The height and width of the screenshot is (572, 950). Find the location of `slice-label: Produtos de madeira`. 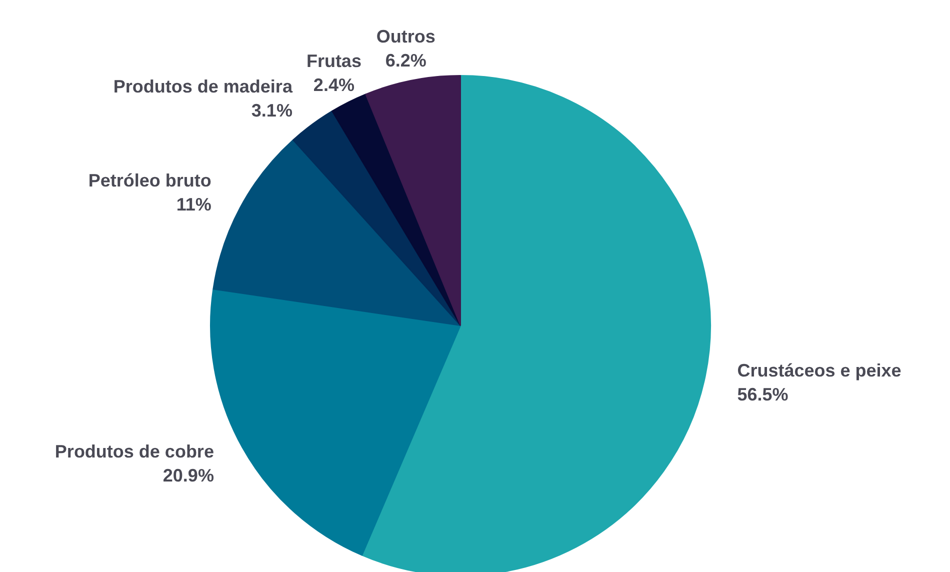

slice-label: Produtos de madeira is located at coordinates (203, 86).